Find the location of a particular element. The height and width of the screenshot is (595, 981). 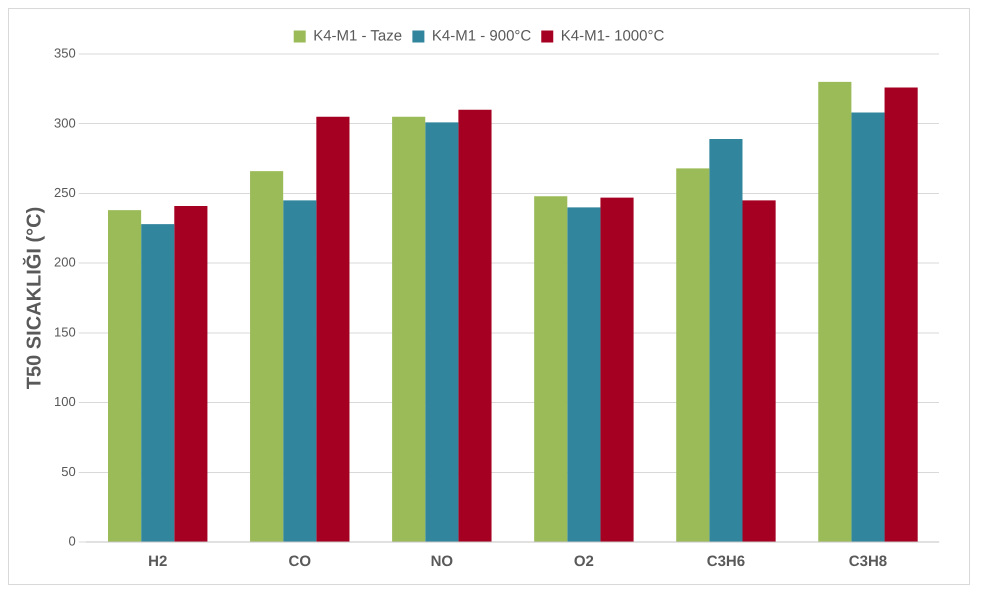

y-tick-label: 200 is located at coordinates (65, 262).